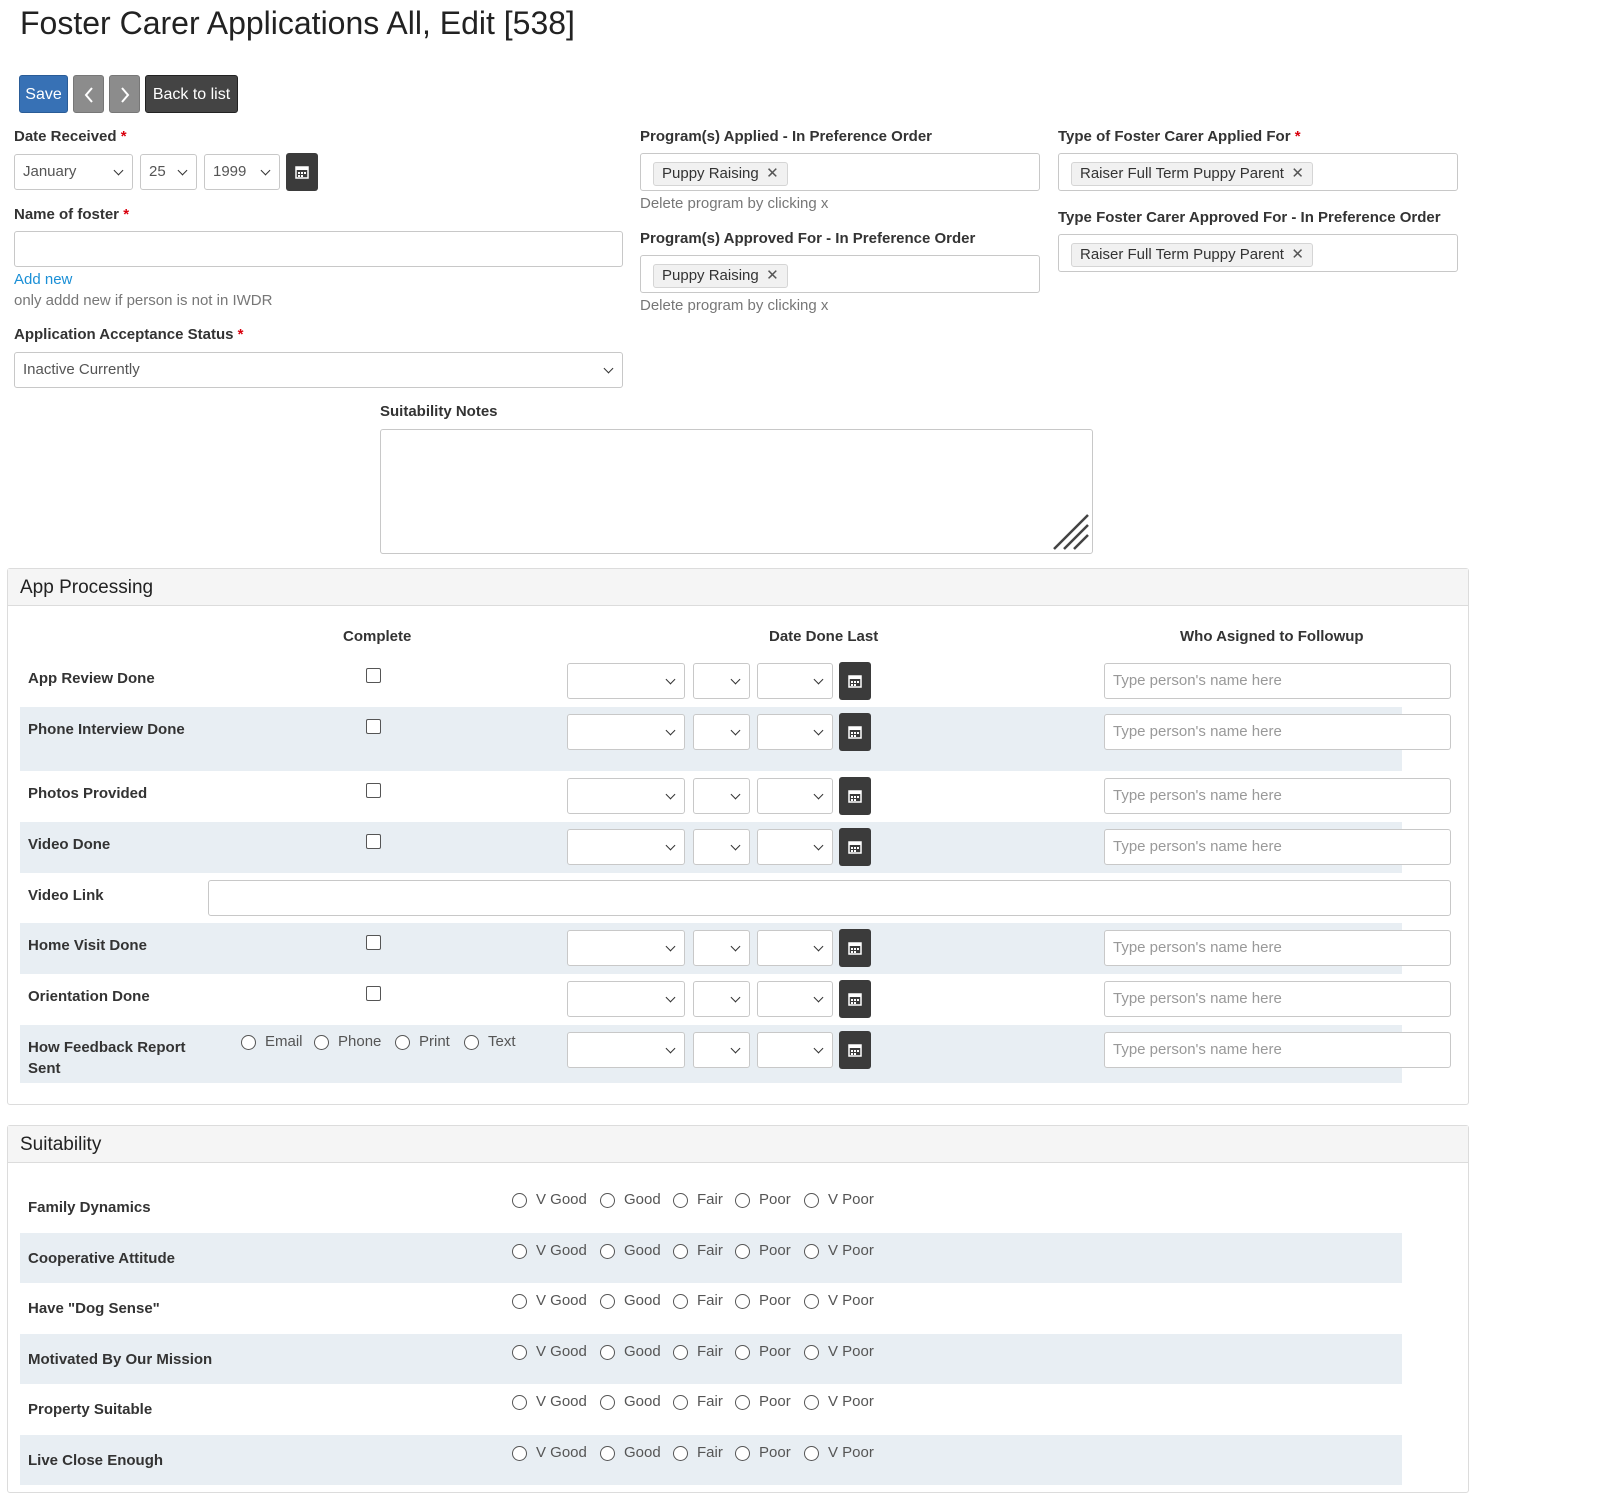 The width and height of the screenshot is (1616, 1493). What do you see at coordinates (471, 1042) in the screenshot?
I see `feedback-text-radio` at bounding box center [471, 1042].